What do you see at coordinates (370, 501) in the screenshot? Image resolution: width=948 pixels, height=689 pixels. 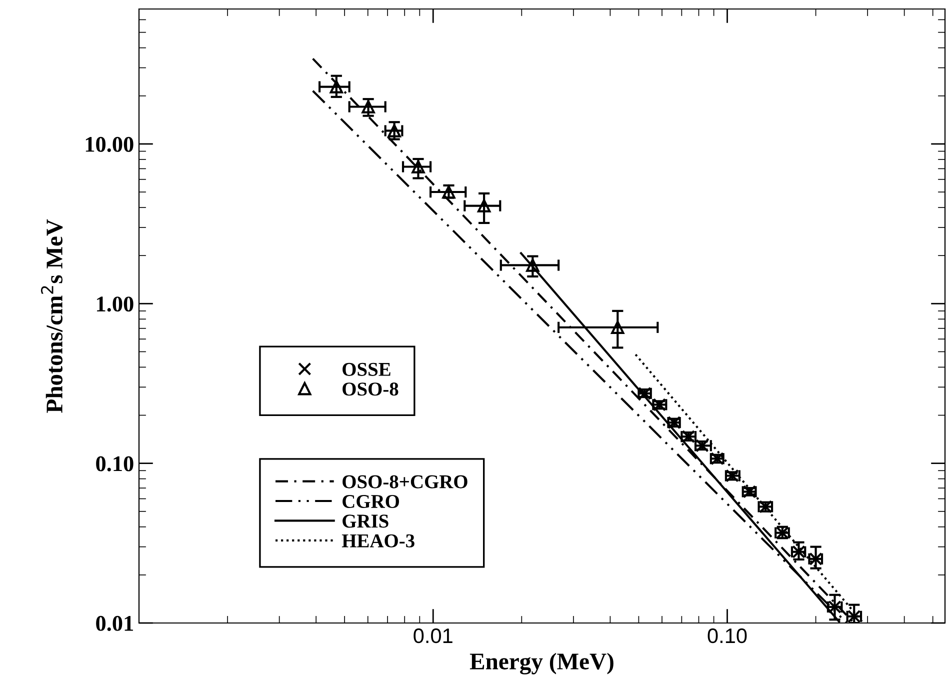 I see `legend-label: CGRO` at bounding box center [370, 501].